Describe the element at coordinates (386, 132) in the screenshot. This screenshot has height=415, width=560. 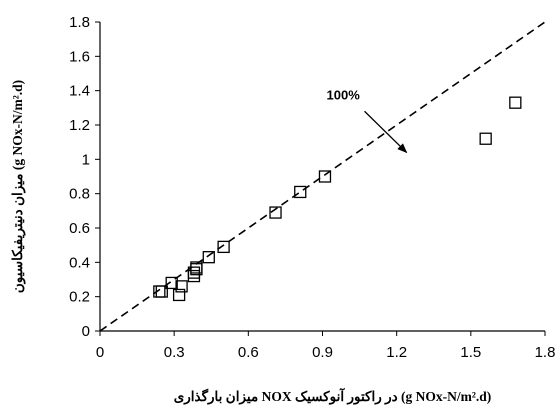
I see `annotation-arrow` at that location.